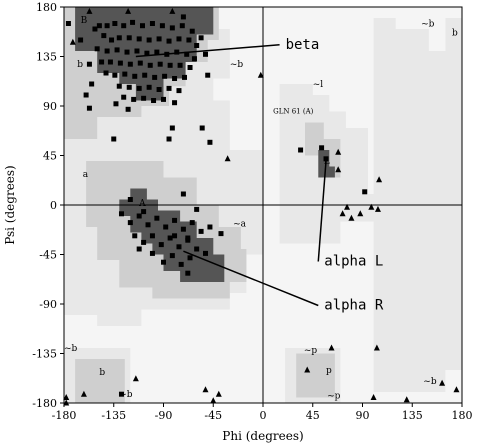 This screenshot has width=492, height=447. Describe the element at coordinates (50, 106) in the screenshot. I see `y-tick-label: 90` at that location.